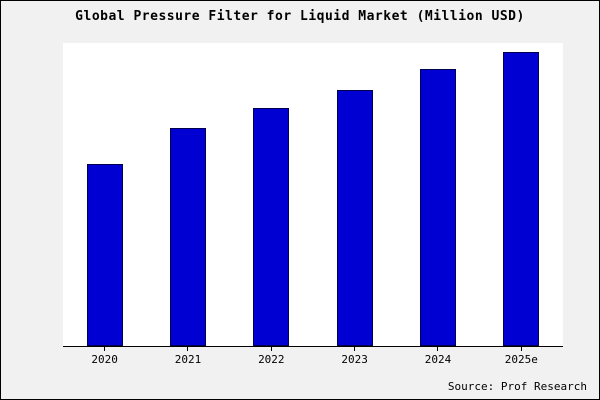  Describe the element at coordinates (517, 386) in the screenshot. I see `source-credit: Source: Prof Research` at that location.